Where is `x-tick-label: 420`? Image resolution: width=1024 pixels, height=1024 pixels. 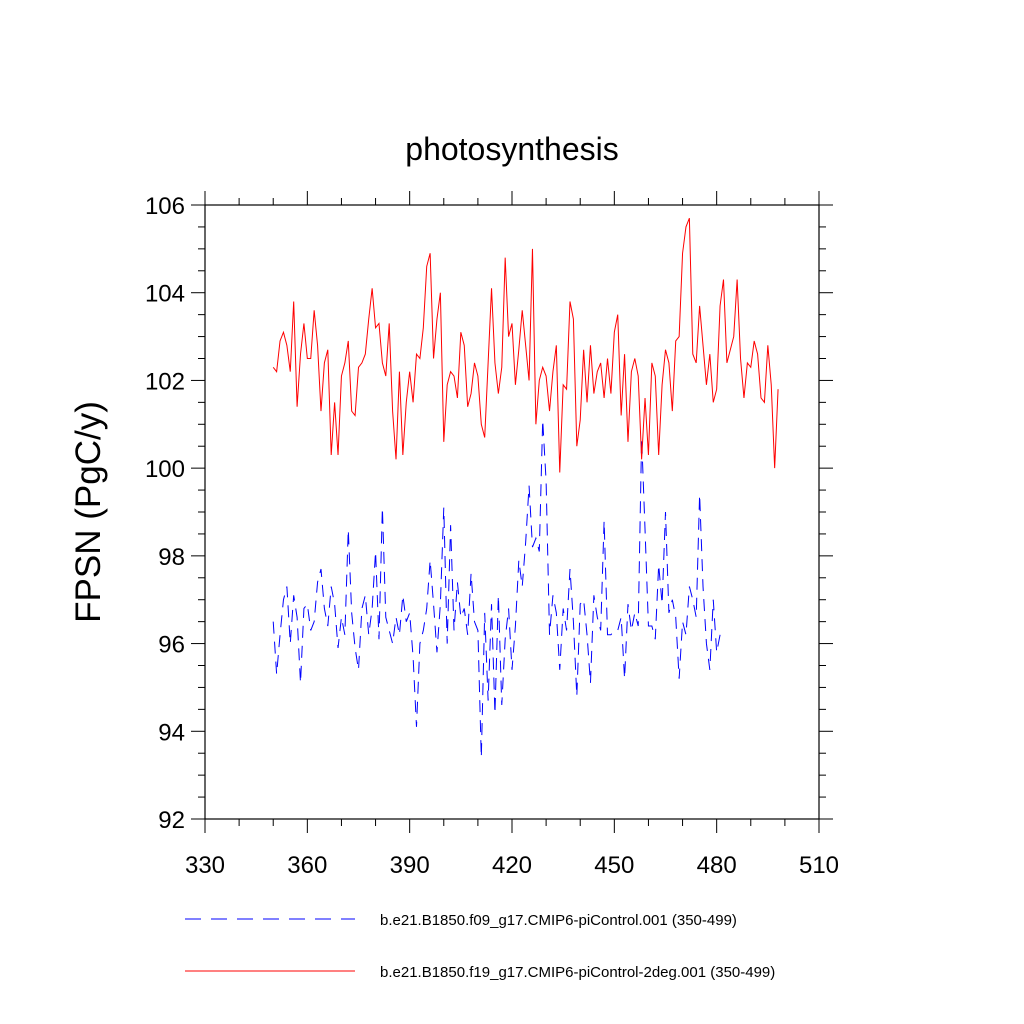 x-tick-label: 420 is located at coordinates (512, 865).